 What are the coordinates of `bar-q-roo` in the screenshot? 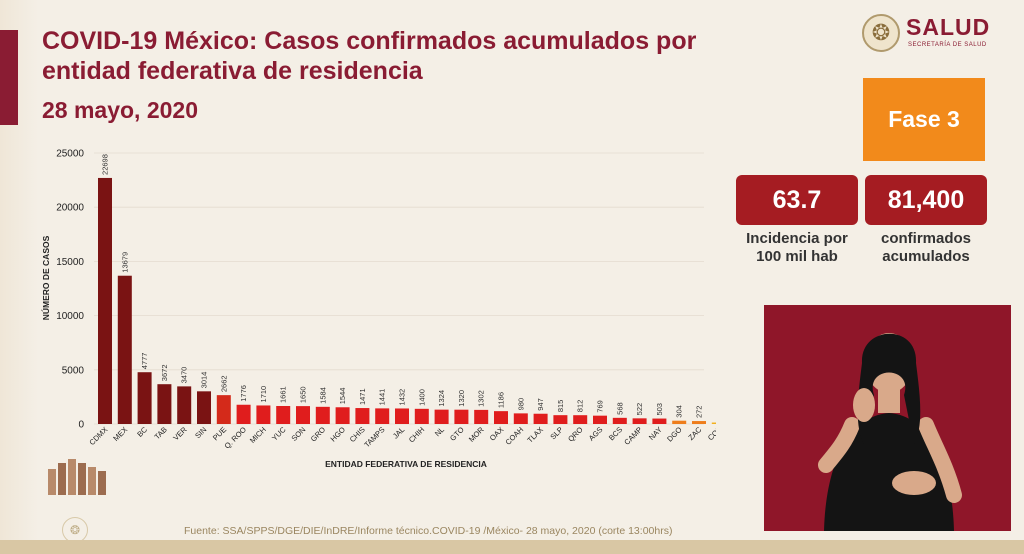 It's located at (243, 414).